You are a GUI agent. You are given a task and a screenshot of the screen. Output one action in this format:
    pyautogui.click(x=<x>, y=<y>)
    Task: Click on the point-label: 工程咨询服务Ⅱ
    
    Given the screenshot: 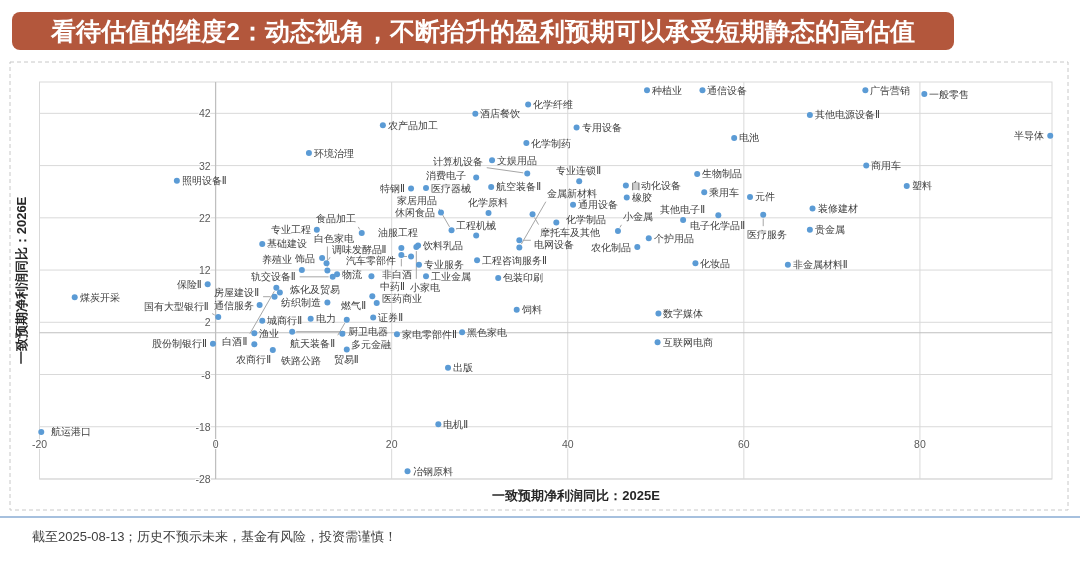 What is the action you would take?
    pyautogui.click(x=514, y=260)
    